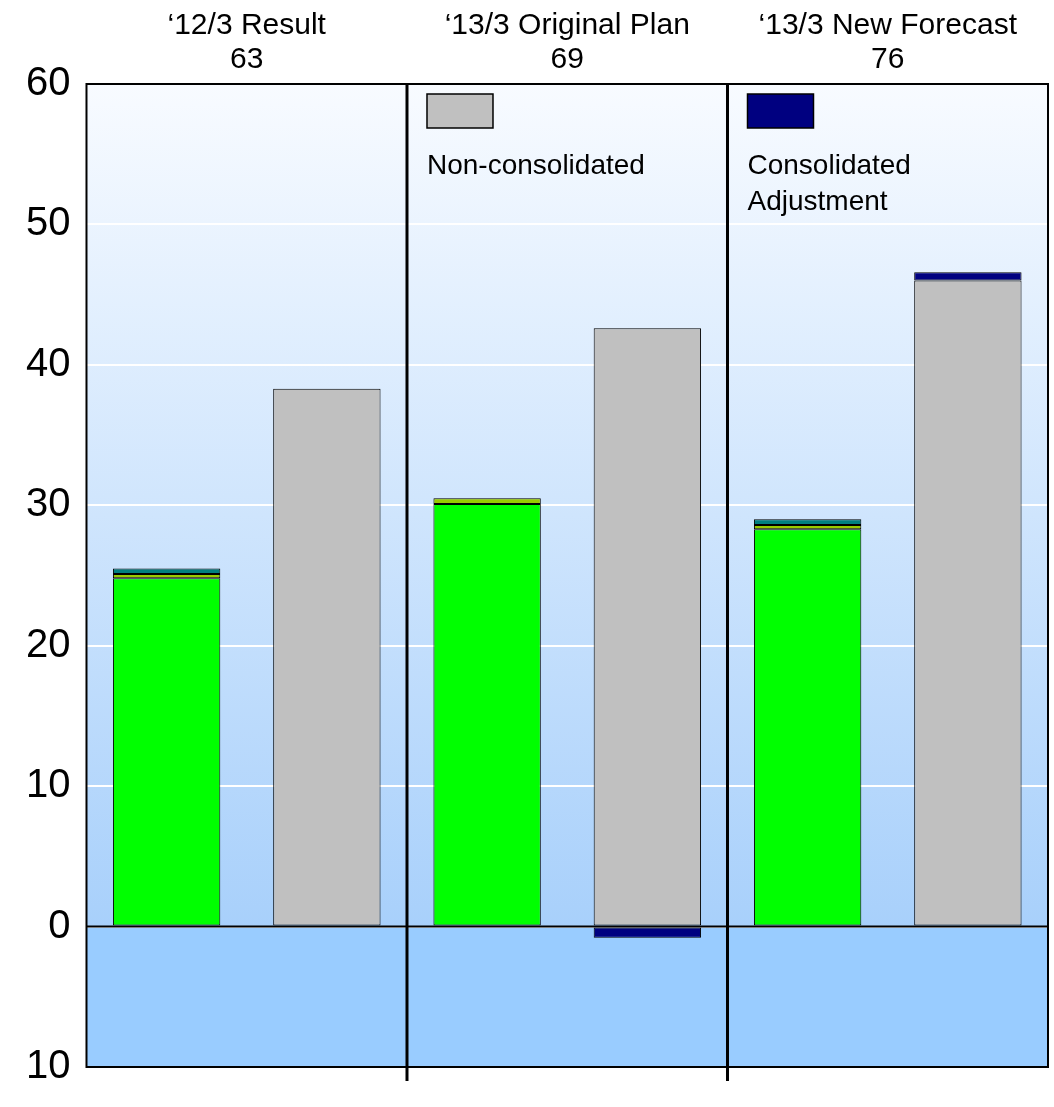 This screenshot has height=1107, width=1054. What do you see at coordinates (48, 81) in the screenshot?
I see `y-tick-label: 60` at bounding box center [48, 81].